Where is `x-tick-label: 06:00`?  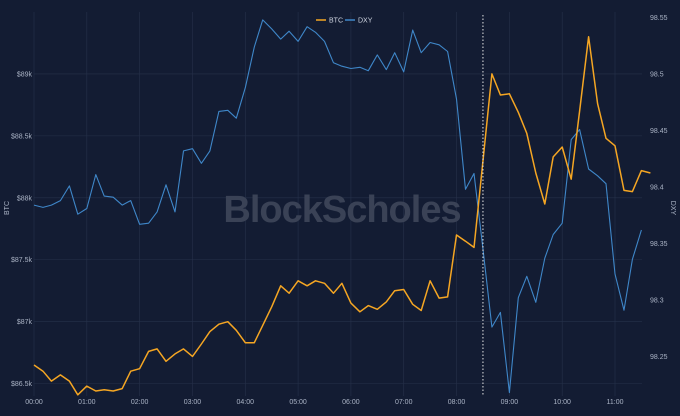
x-tick-label: 06:00 is located at coordinates (351, 402).